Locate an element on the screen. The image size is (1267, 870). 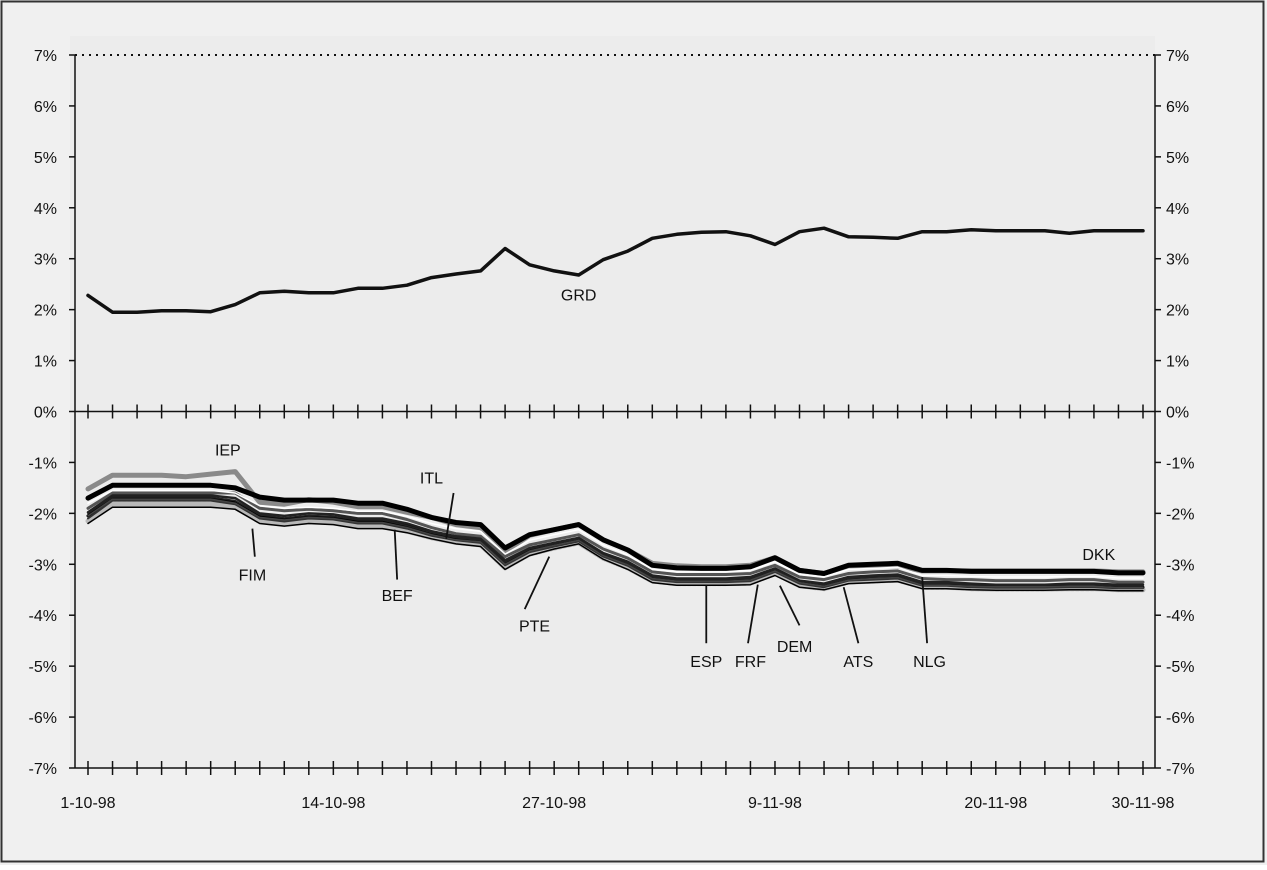
y-tick-label-left: -6% is located at coordinates (43, 718).